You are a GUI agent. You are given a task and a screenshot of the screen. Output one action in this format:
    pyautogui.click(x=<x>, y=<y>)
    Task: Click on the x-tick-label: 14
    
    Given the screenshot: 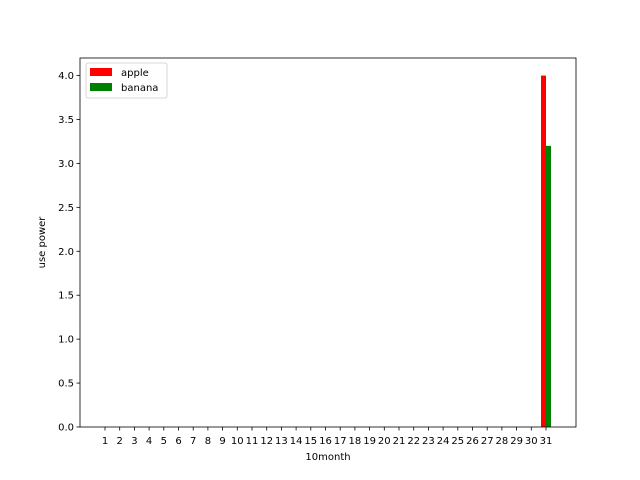 What is the action you would take?
    pyautogui.click(x=296, y=441)
    